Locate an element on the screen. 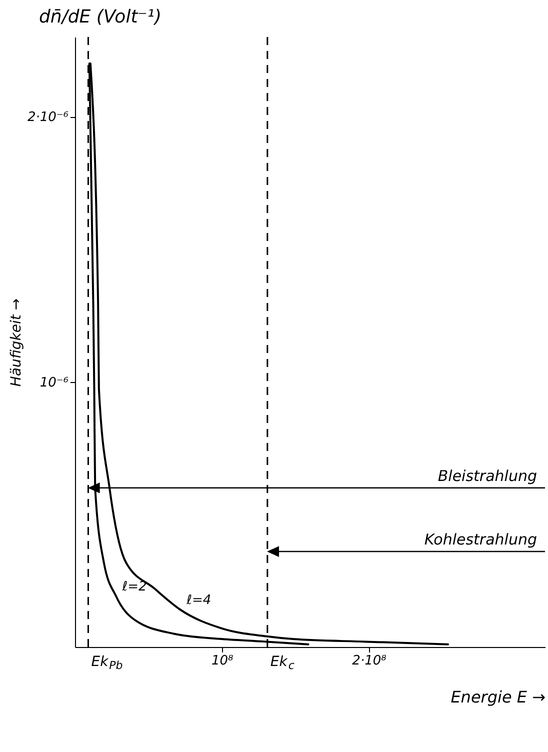  chart-title: dn̄/dE (Volt⁻¹) is located at coordinates (100, 17).